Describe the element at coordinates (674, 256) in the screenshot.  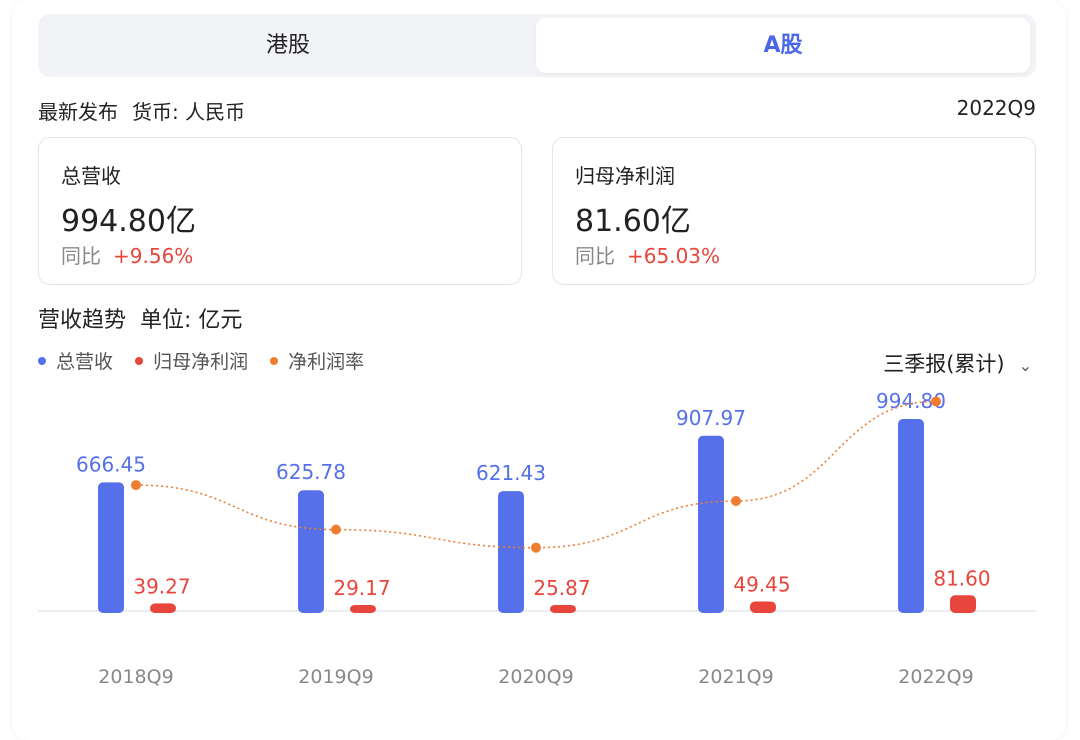
I see `yoy-value: +65.03%` at that location.